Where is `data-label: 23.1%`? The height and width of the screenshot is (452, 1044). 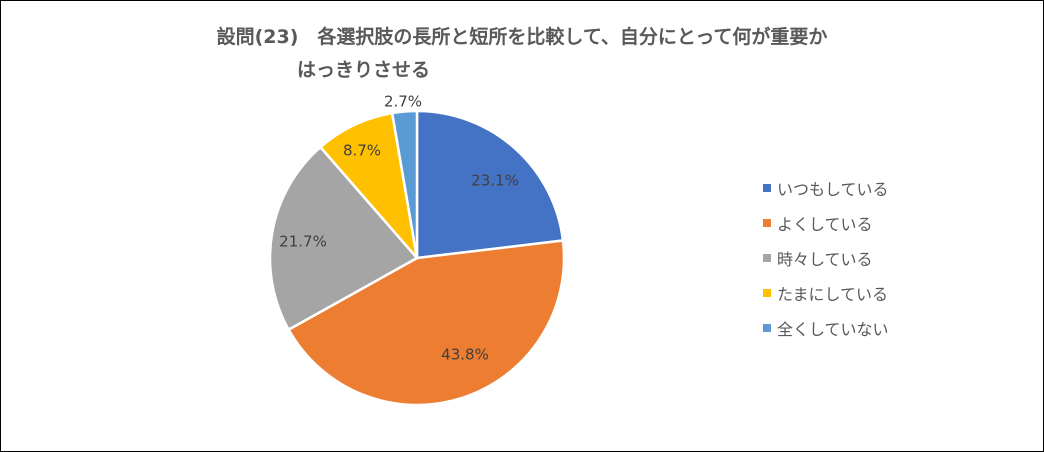 data-label: 23.1% is located at coordinates (495, 181).